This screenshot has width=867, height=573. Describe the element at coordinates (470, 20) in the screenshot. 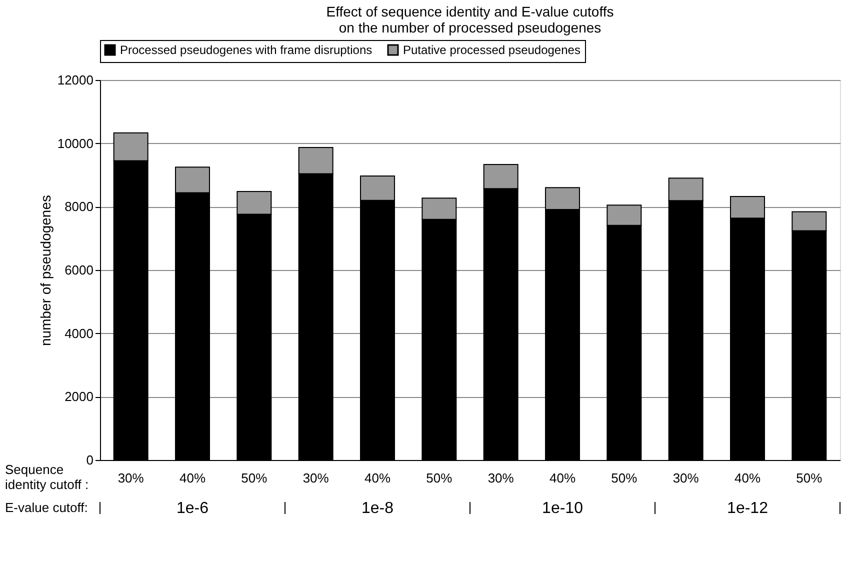

I see `chart-title: Effect of sequence identity and E-value cutoffs on the number of processed pseudogenes` at that location.